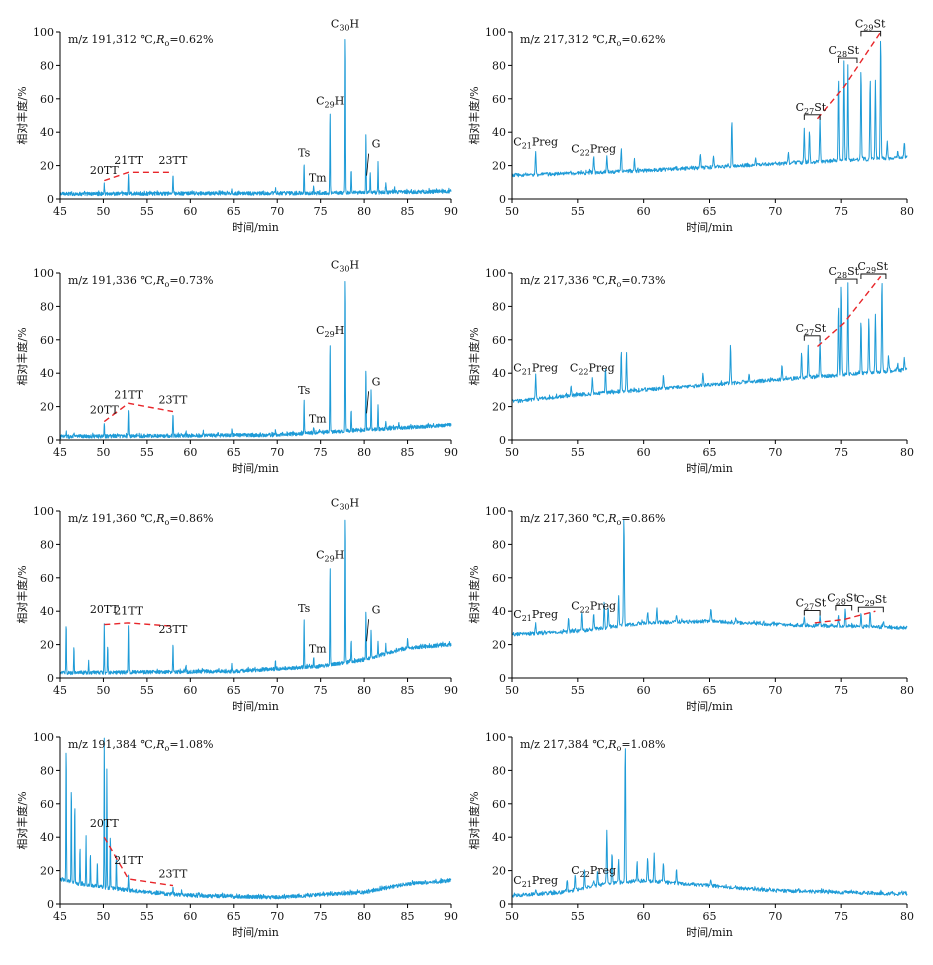 Image resolution: width=933 pixels, height=965 pixels. What do you see at coordinates (844, 51) in the screenshot?
I see `peak-label: C28St` at bounding box center [844, 51].